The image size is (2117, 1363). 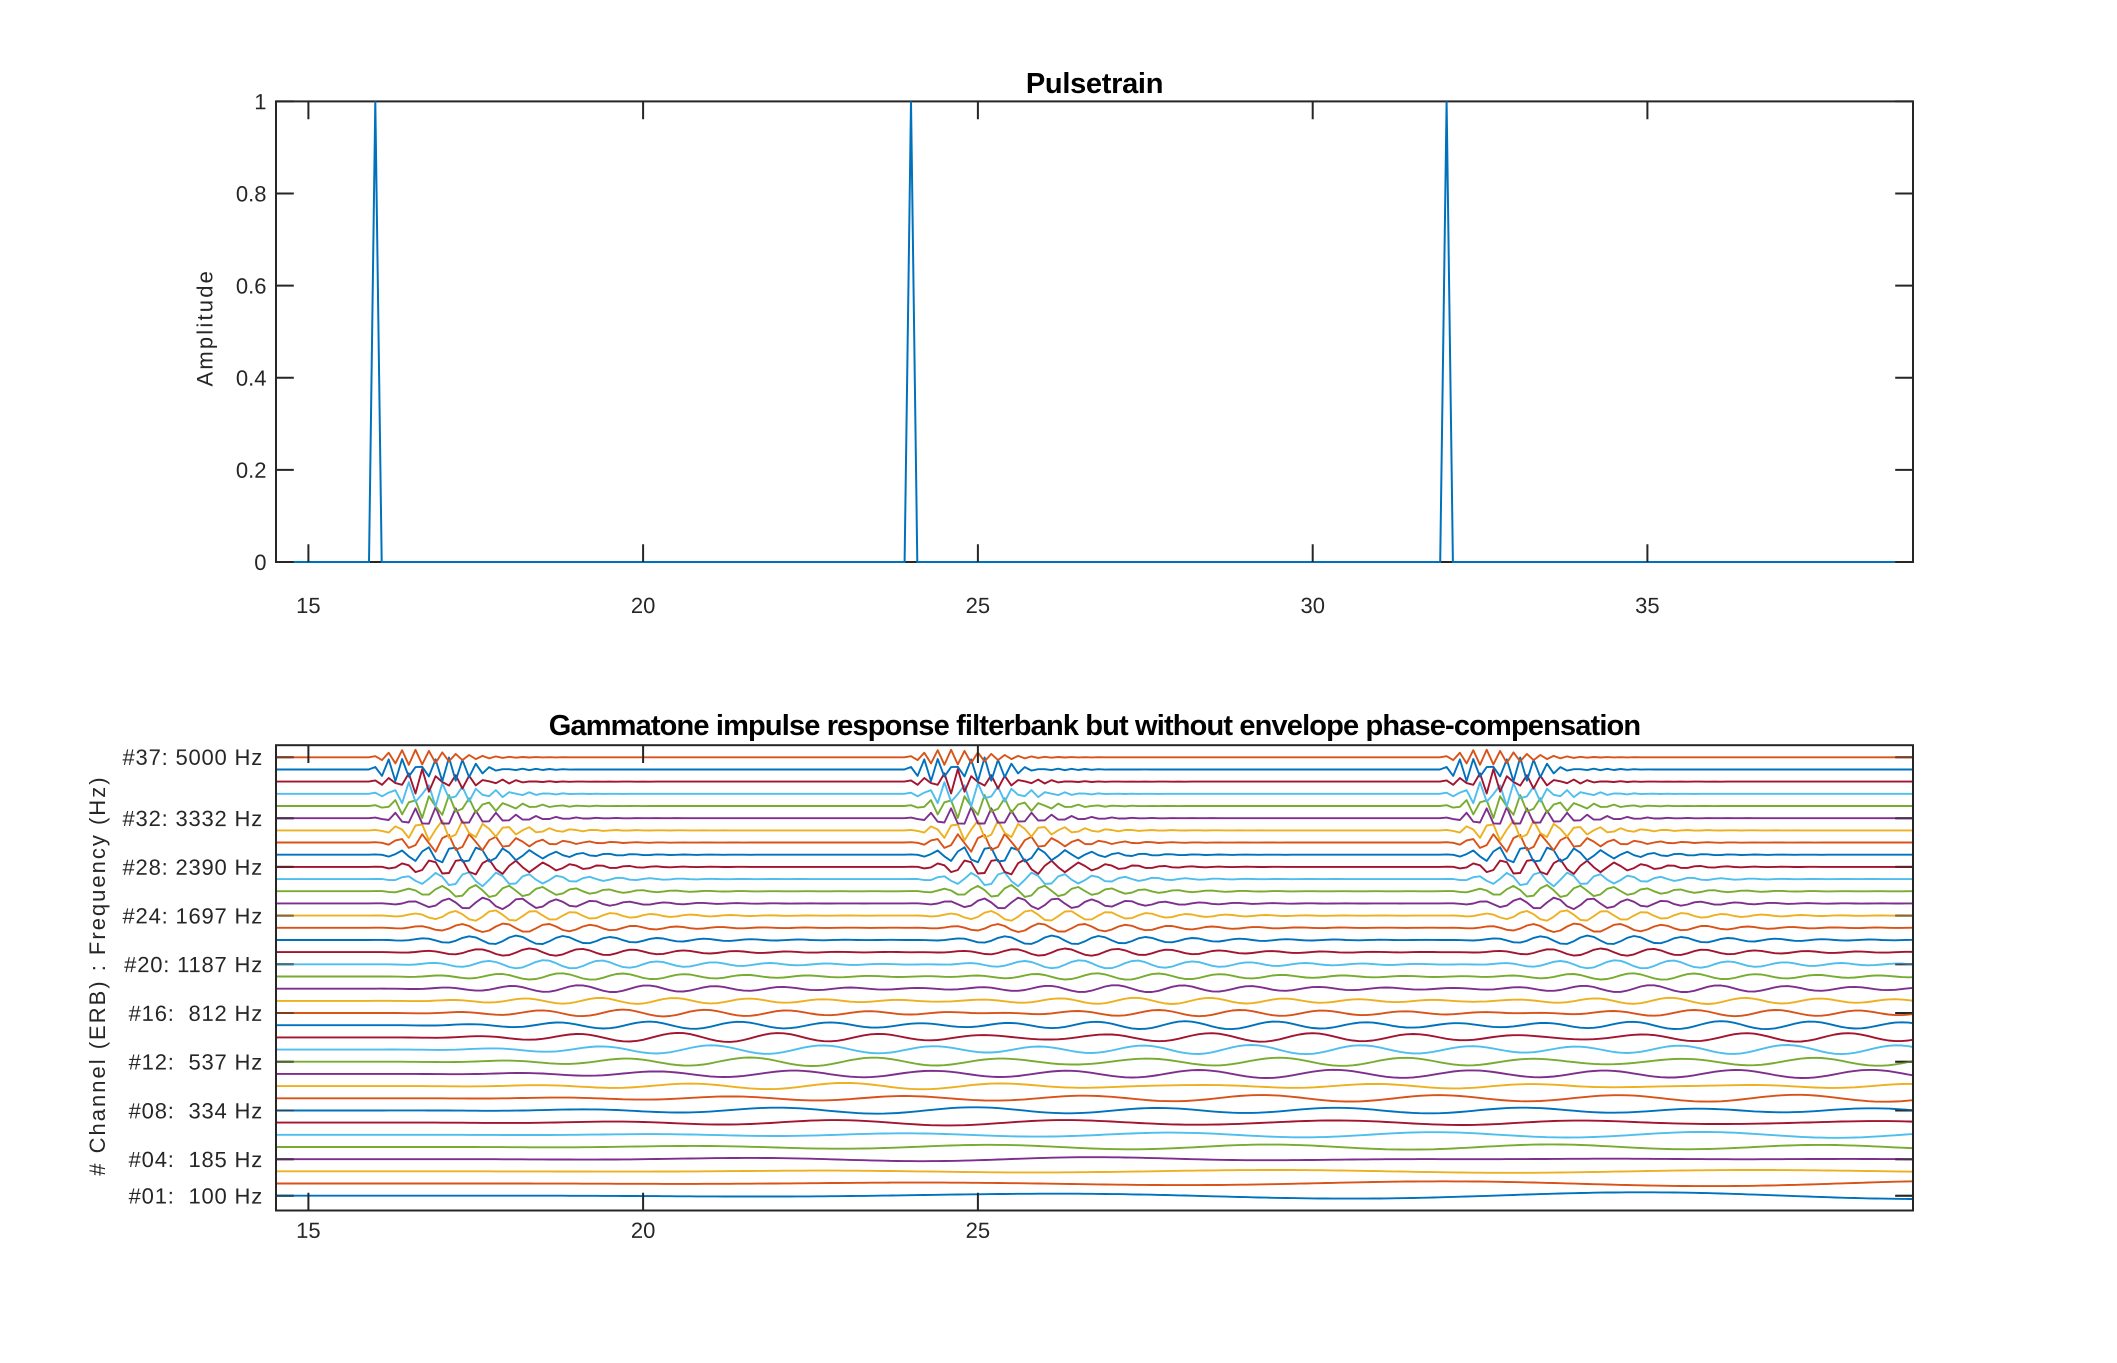 What do you see at coordinates (251, 193) in the screenshot?
I see `svg-text: 0.8` at bounding box center [251, 193].